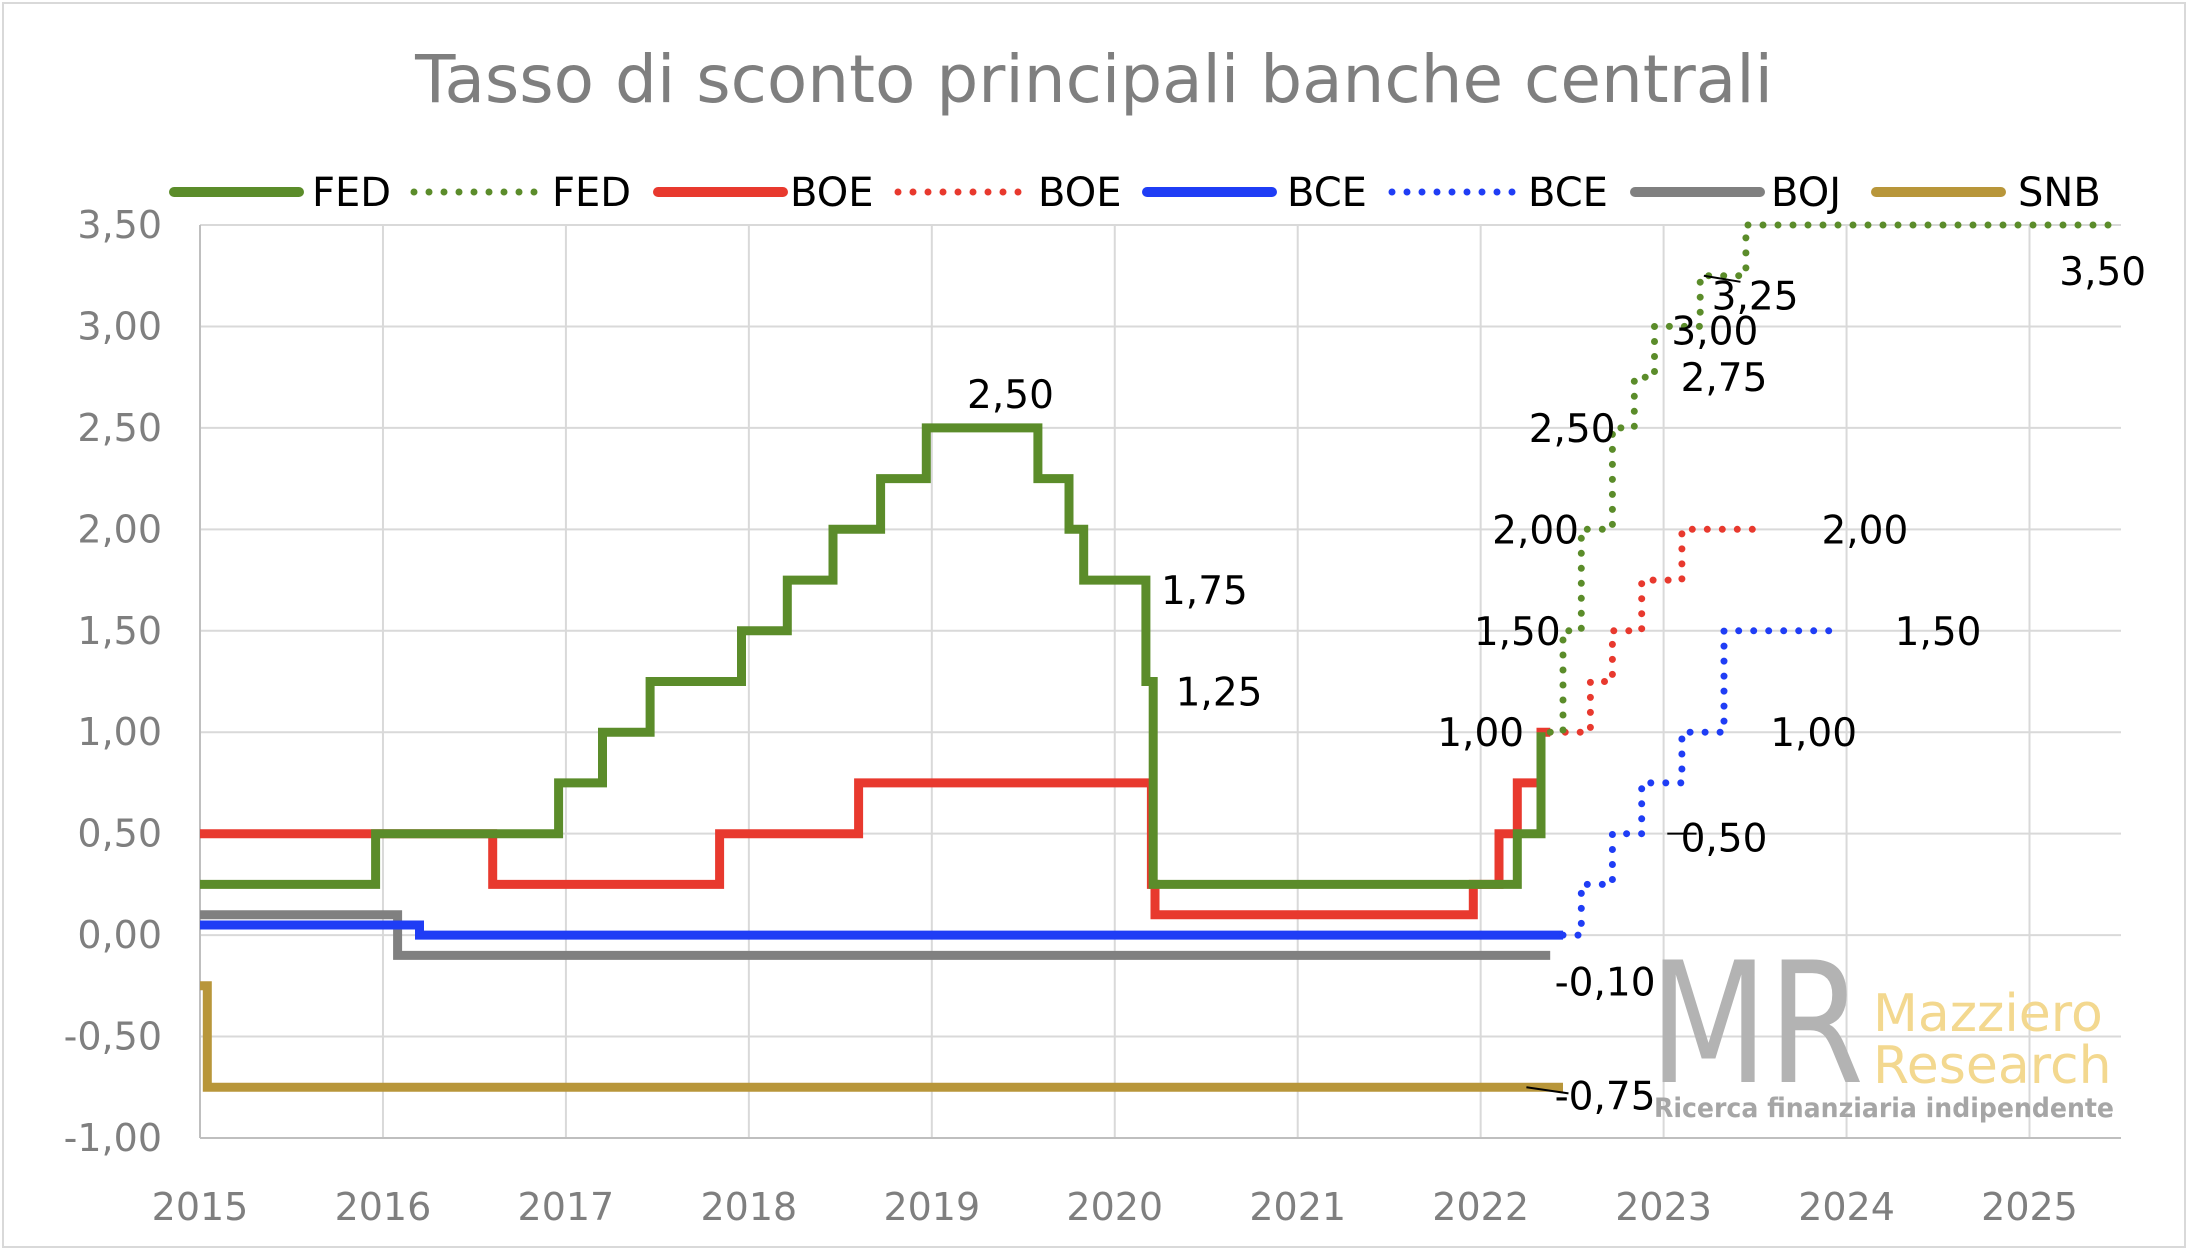  I want to click on legend-item-bce-solid: BCE, so click(1254, 193).